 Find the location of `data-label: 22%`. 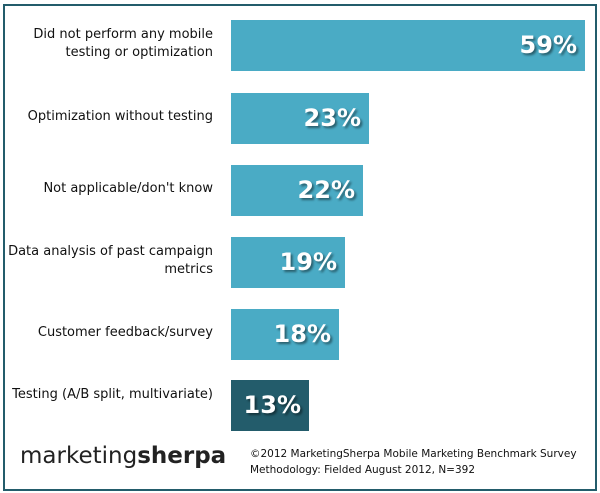

data-label: 22% is located at coordinates (326, 190).